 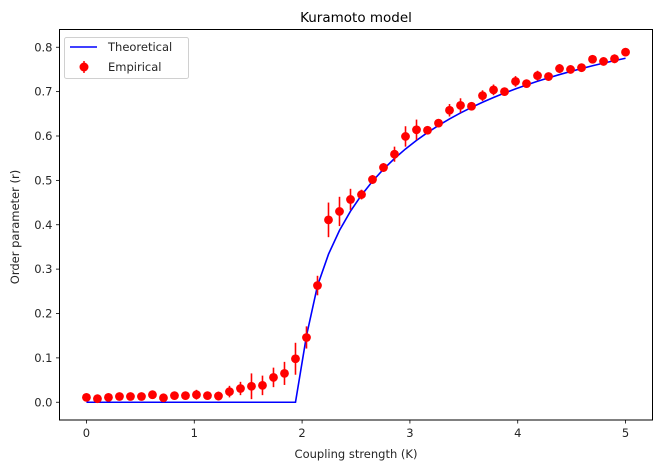 I want to click on y-tick-label: 0.5, so click(x=43, y=180).